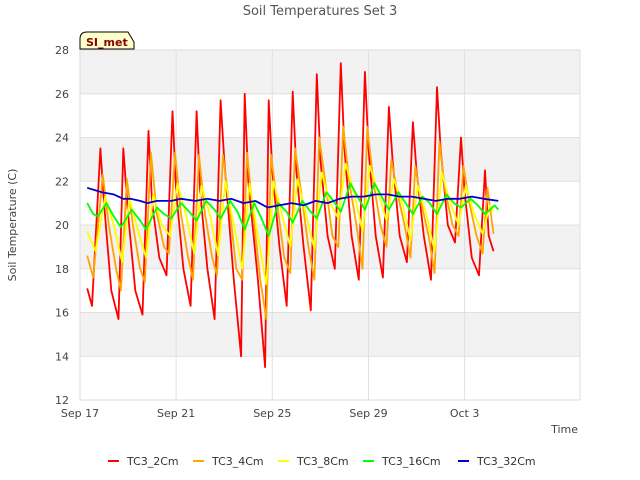 This screenshot has height=480, width=640. I want to click on legend: TC3_2Cm TC3_4Cm TC3_8Cm TC3_16Cm TC3_32Cm, so click(322, 461).